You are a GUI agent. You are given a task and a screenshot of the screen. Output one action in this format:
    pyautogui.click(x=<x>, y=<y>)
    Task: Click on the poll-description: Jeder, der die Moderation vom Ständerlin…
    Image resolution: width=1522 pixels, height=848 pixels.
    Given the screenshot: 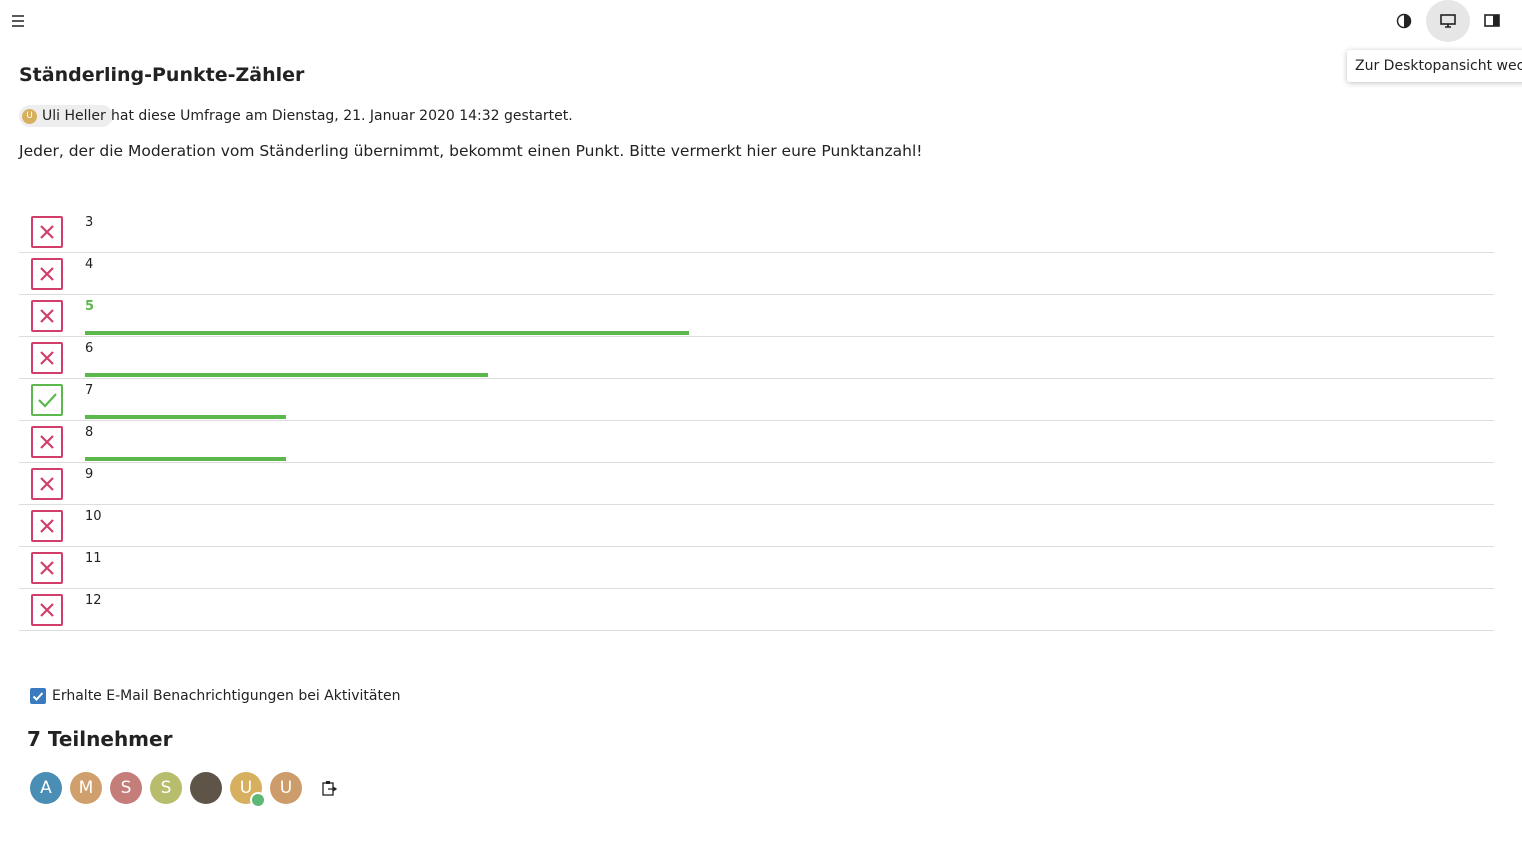 What is the action you would take?
    pyautogui.click(x=471, y=151)
    